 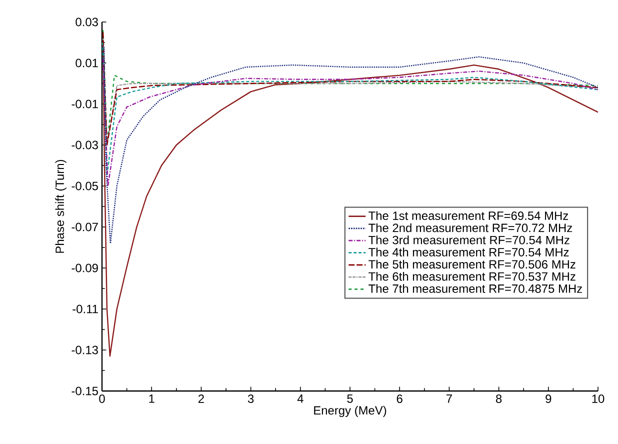 What do you see at coordinates (85, 227) in the screenshot?
I see `y-tick-label: -0.07` at bounding box center [85, 227].